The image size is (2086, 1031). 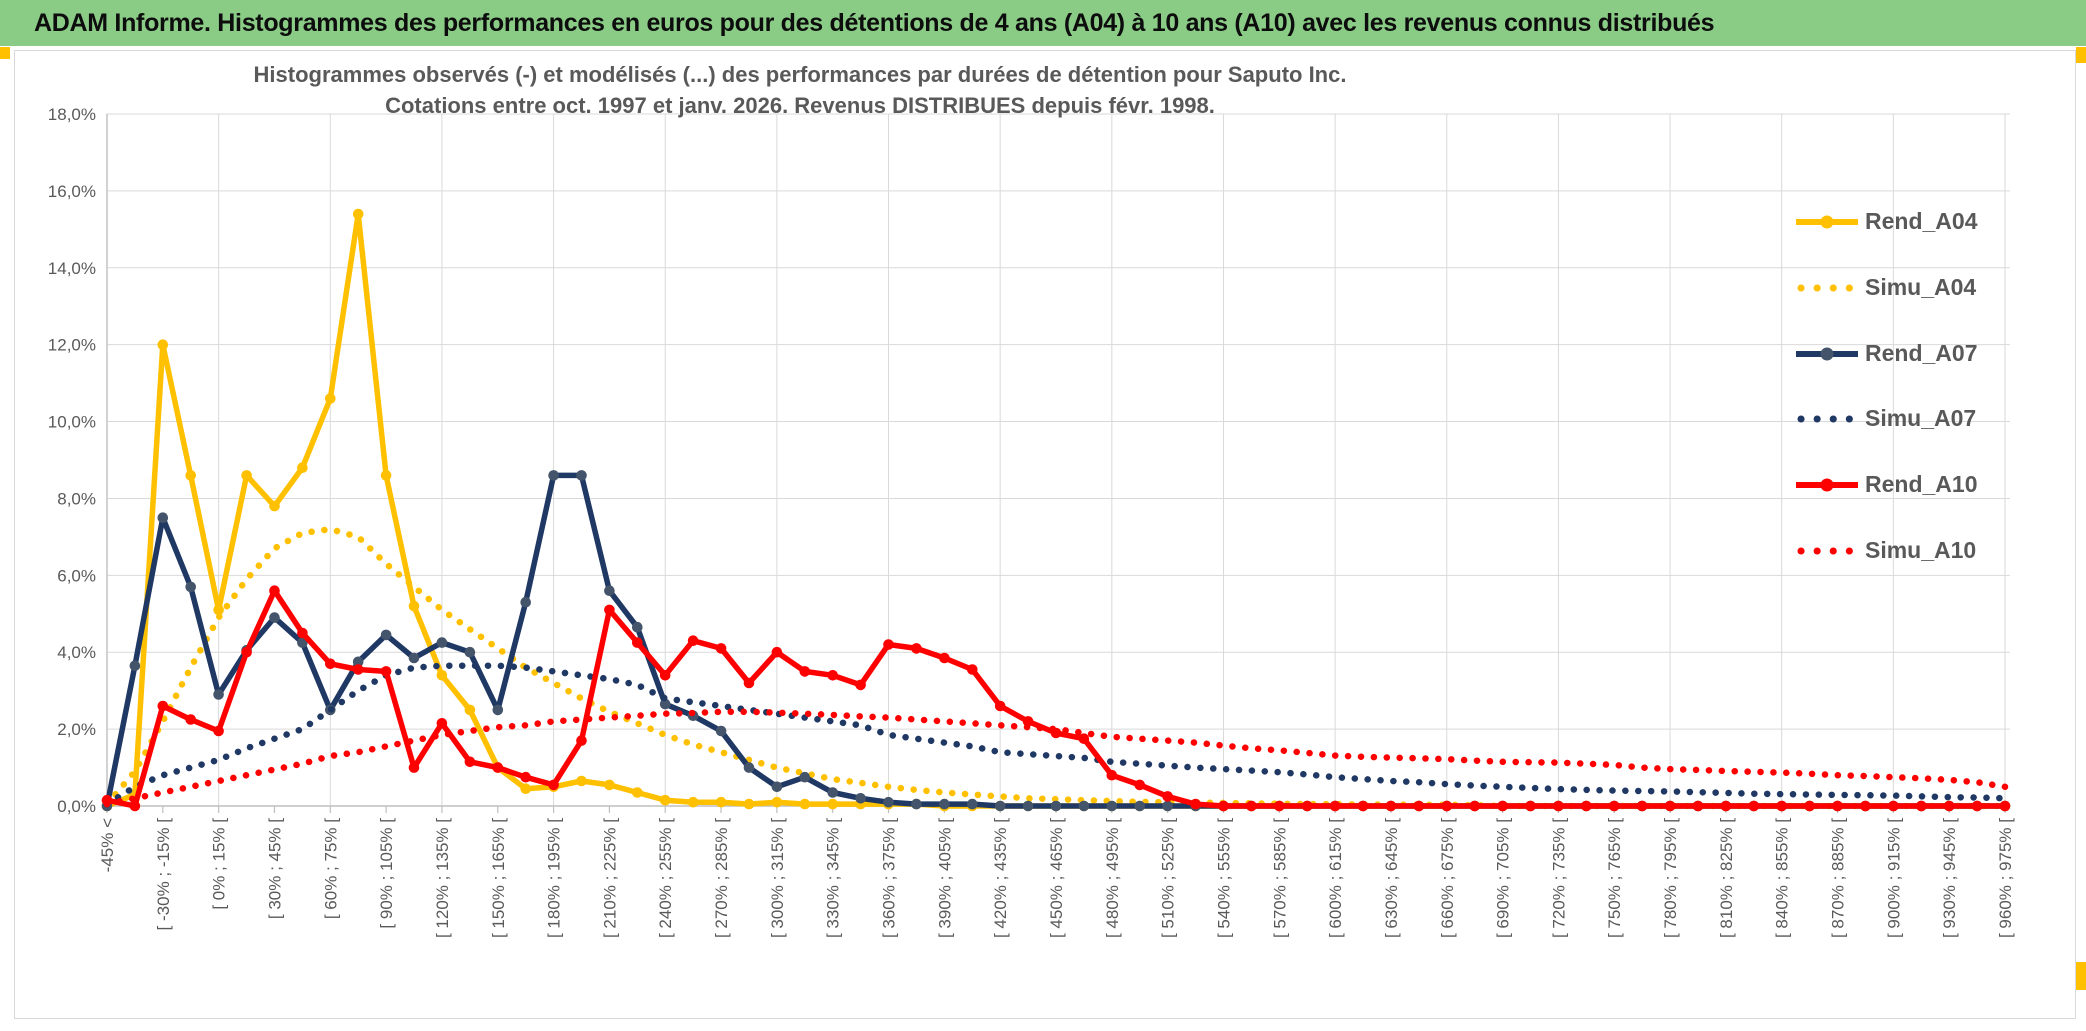 I want to click on x-tick-label: [ 870% ; 885% [, so click(x=1838, y=878).